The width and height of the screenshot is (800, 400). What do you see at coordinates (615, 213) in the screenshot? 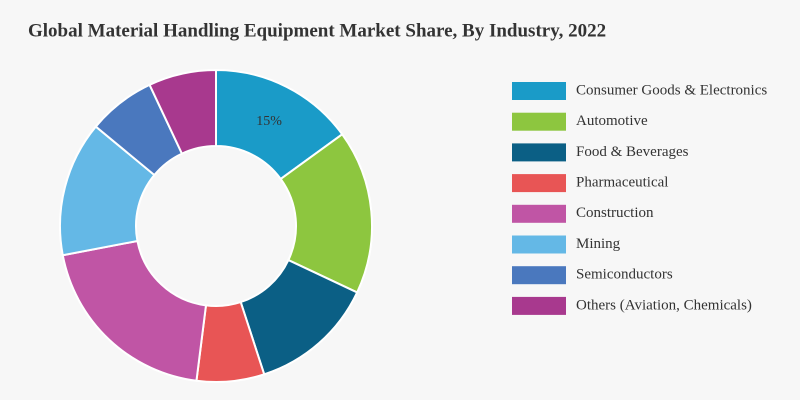
I see `legend-label: Construction` at bounding box center [615, 213].